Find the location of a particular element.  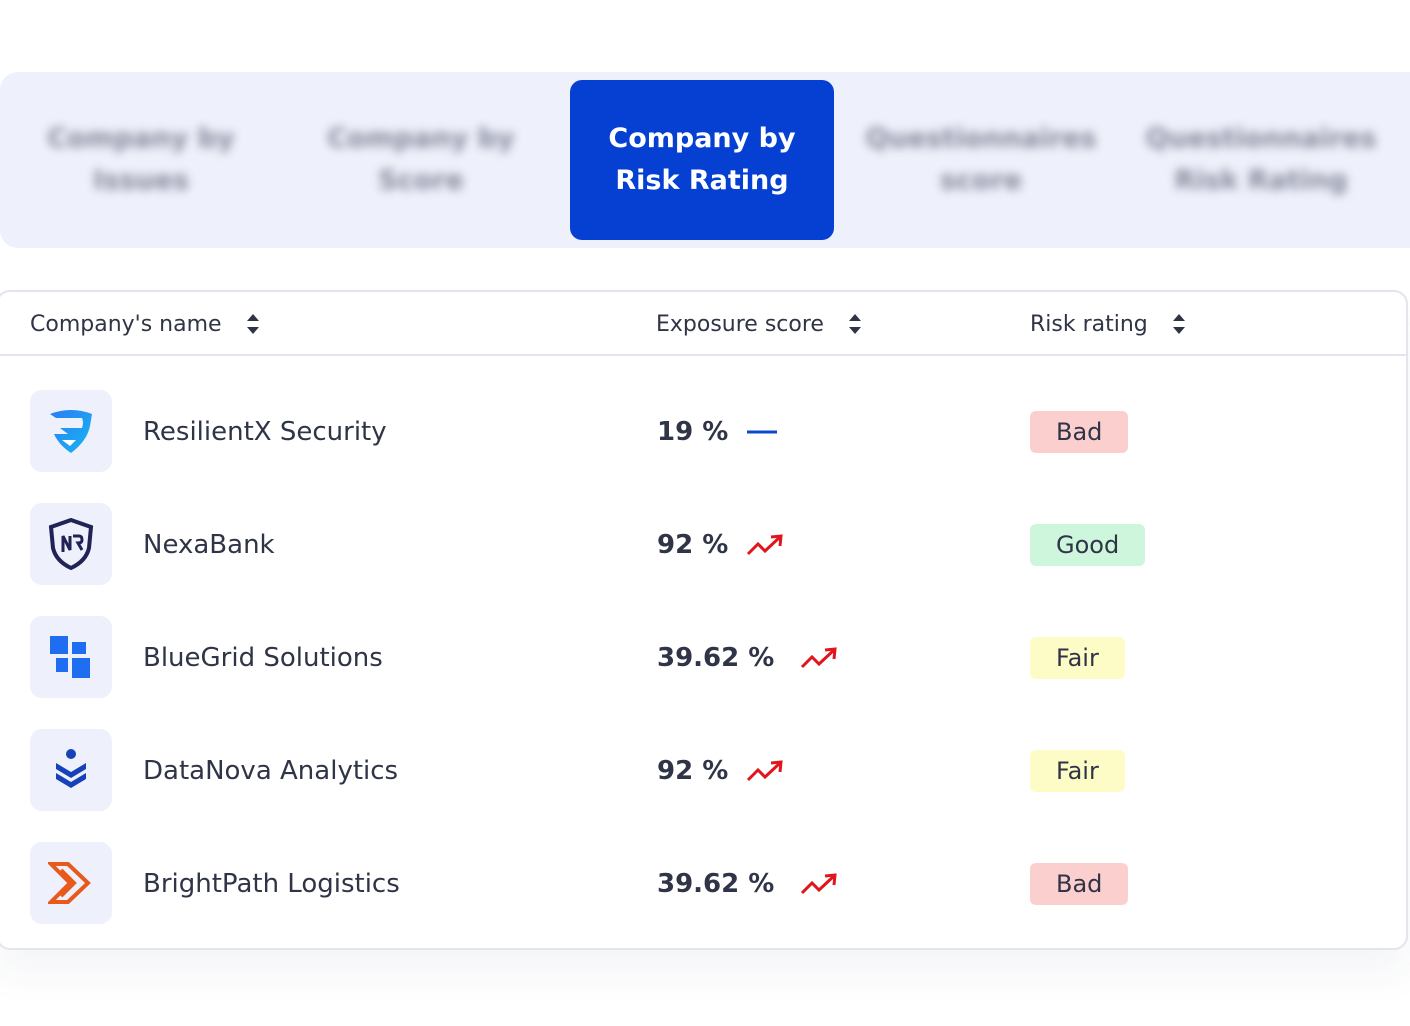

column-header-exposure-score: Exposure score is located at coordinates (759, 324).